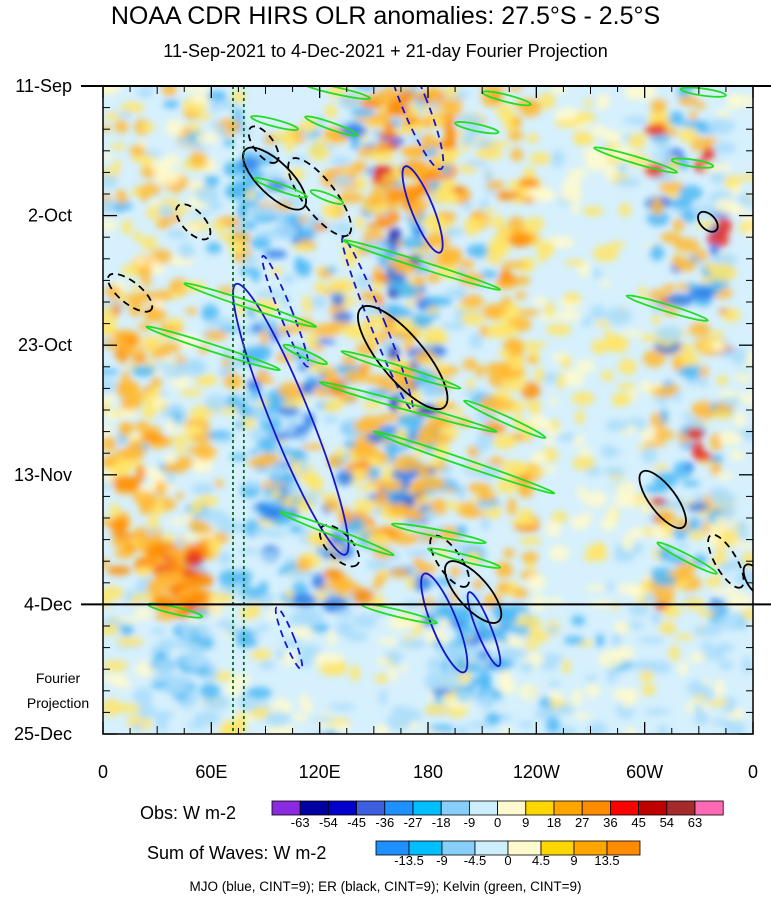 The height and width of the screenshot is (900, 771). I want to click on obs-colorbar-tick-label: 27, so click(582, 822).